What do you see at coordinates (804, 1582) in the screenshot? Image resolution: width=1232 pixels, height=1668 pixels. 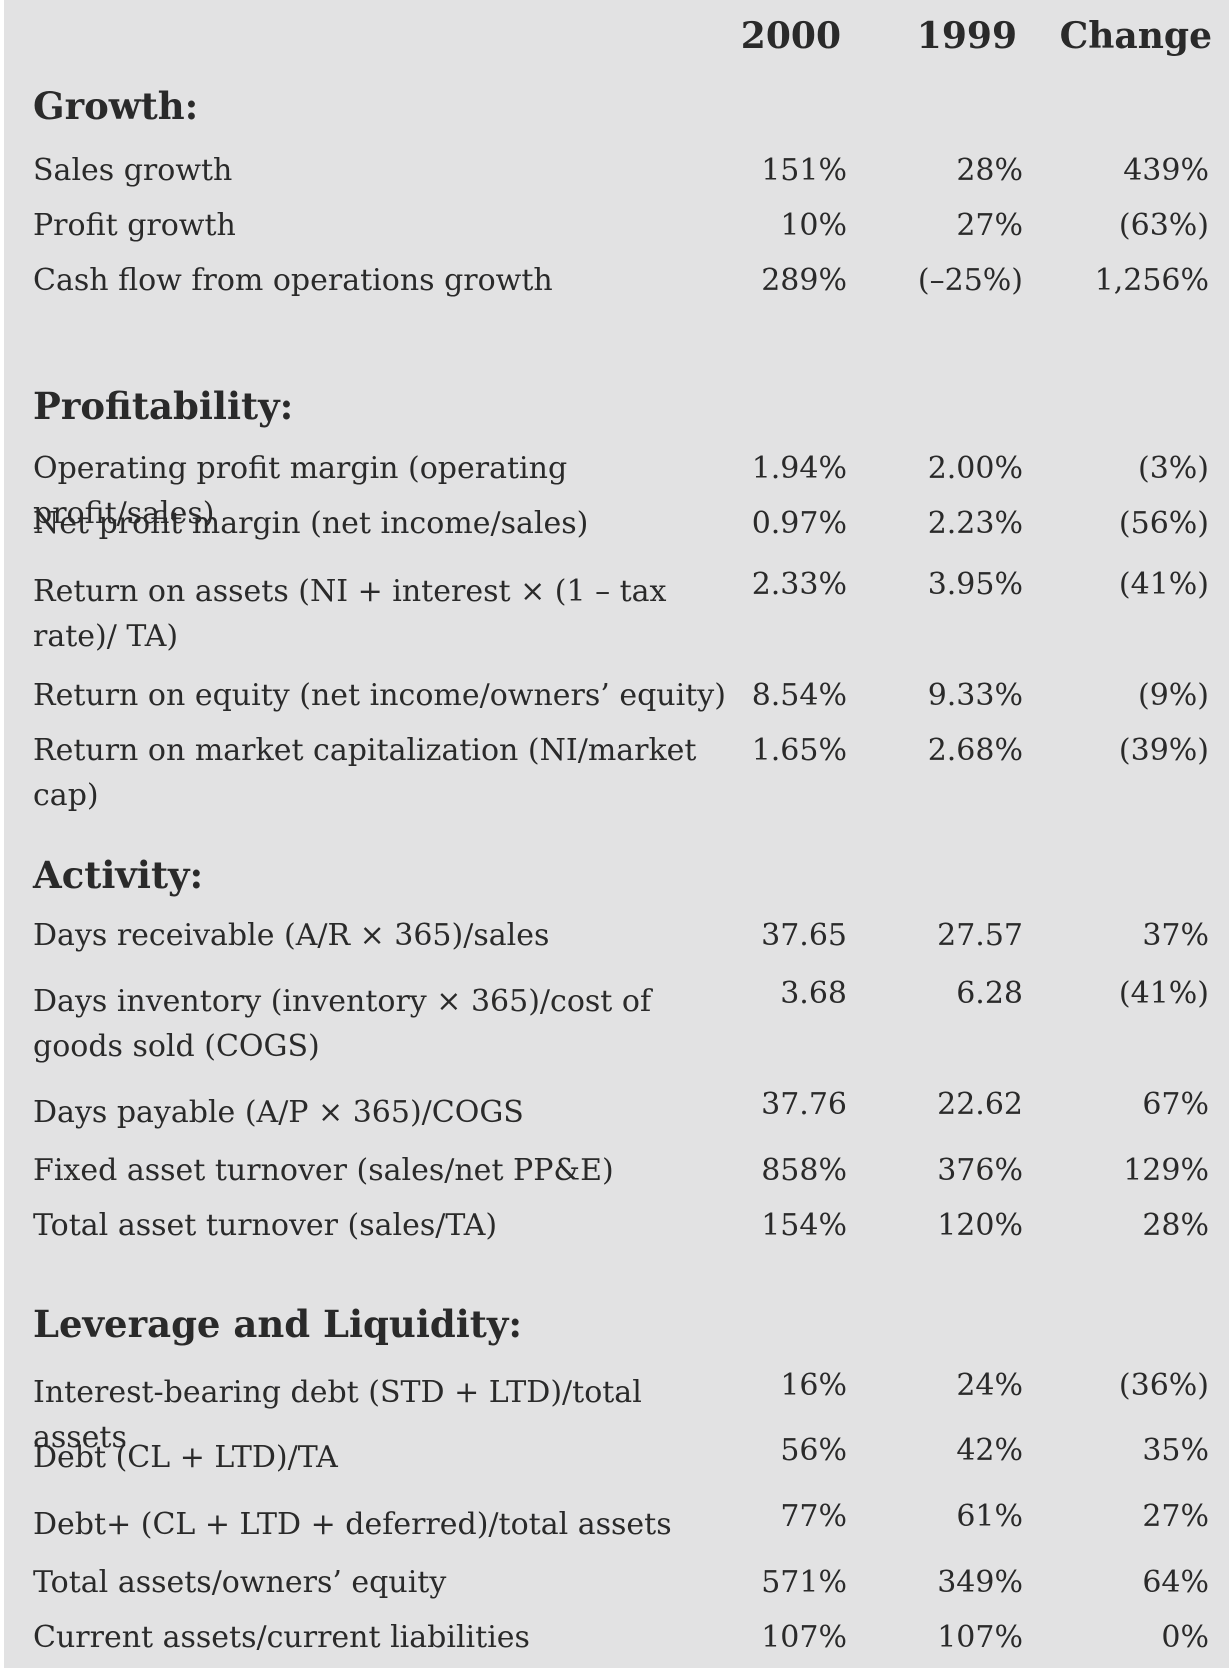 I see `cell-2000: 571%` at bounding box center [804, 1582].